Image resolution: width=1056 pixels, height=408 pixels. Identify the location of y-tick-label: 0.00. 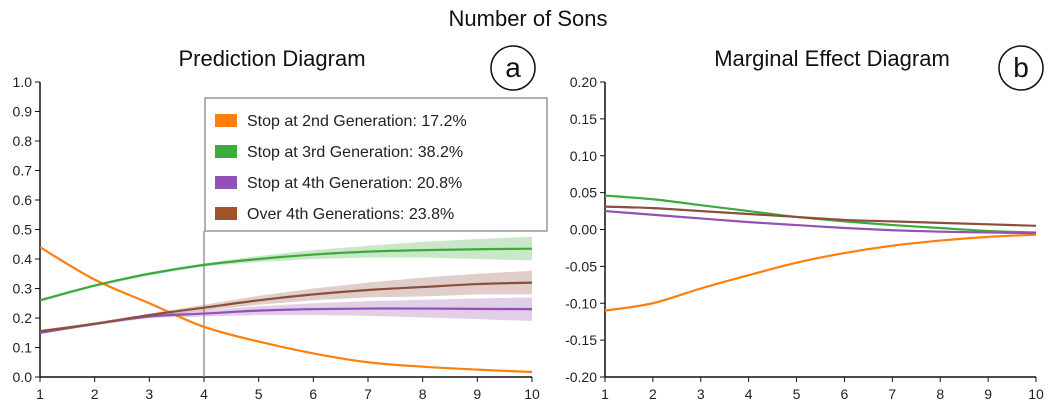
(583, 230).